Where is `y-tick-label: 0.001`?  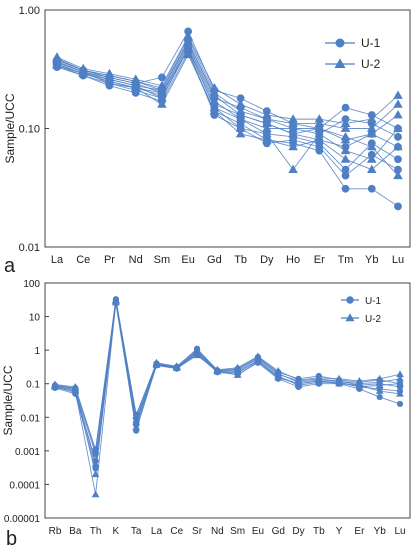 y-tick-label: 0.001 is located at coordinates (27, 452).